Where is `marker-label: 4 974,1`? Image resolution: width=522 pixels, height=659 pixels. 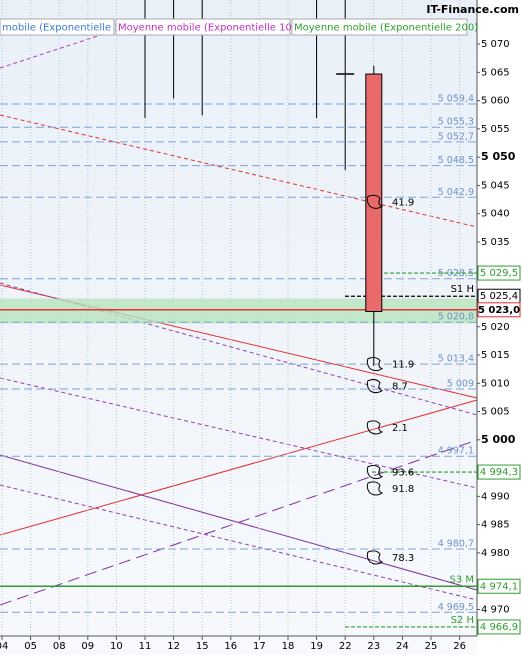
marker-label: 4 974,1 is located at coordinates (499, 586).